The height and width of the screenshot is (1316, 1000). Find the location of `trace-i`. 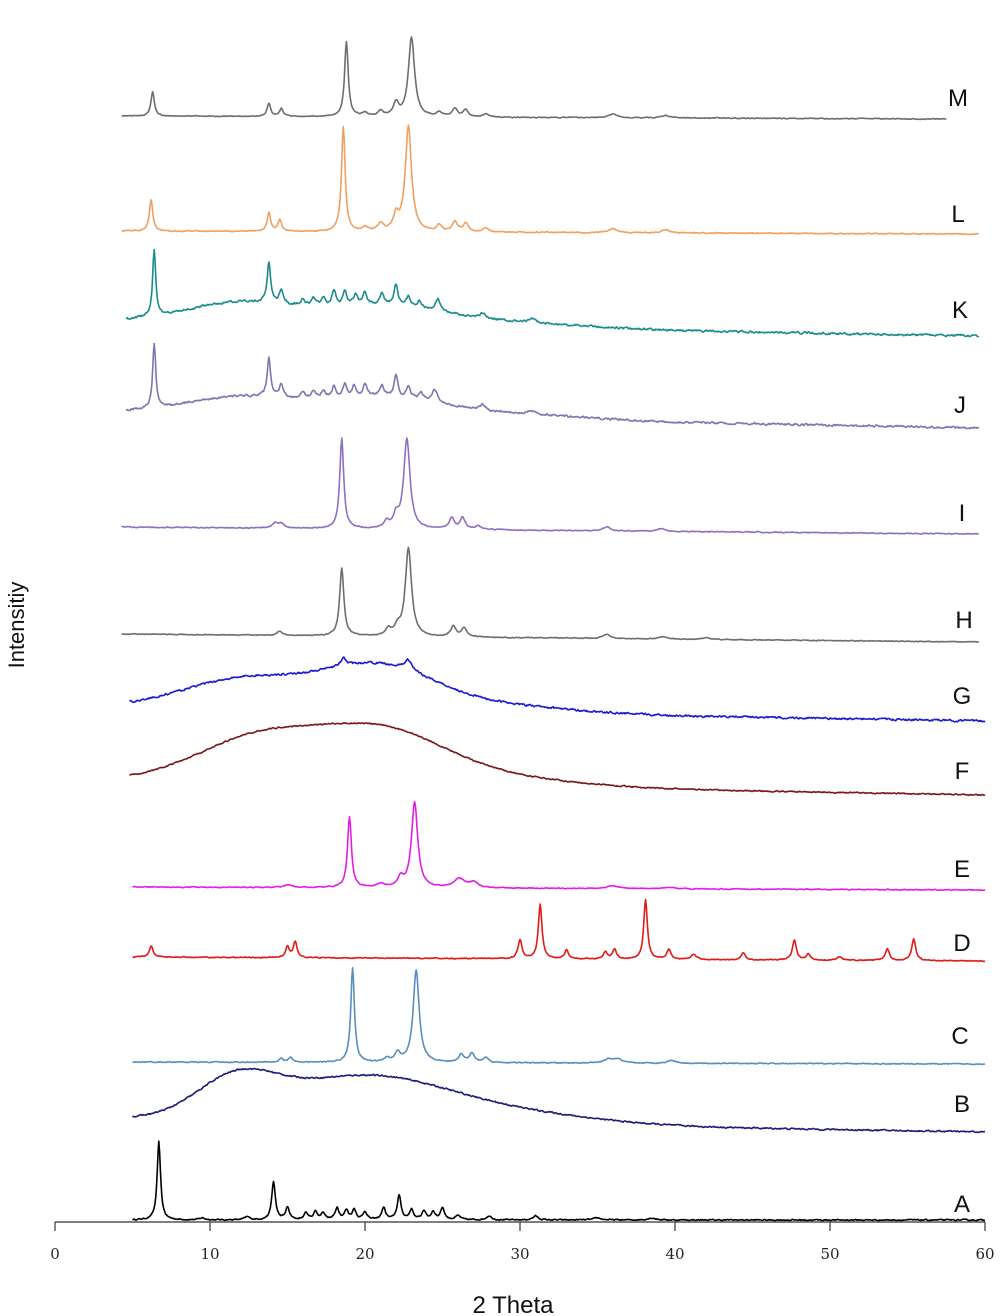

trace-i is located at coordinates (550, 486).